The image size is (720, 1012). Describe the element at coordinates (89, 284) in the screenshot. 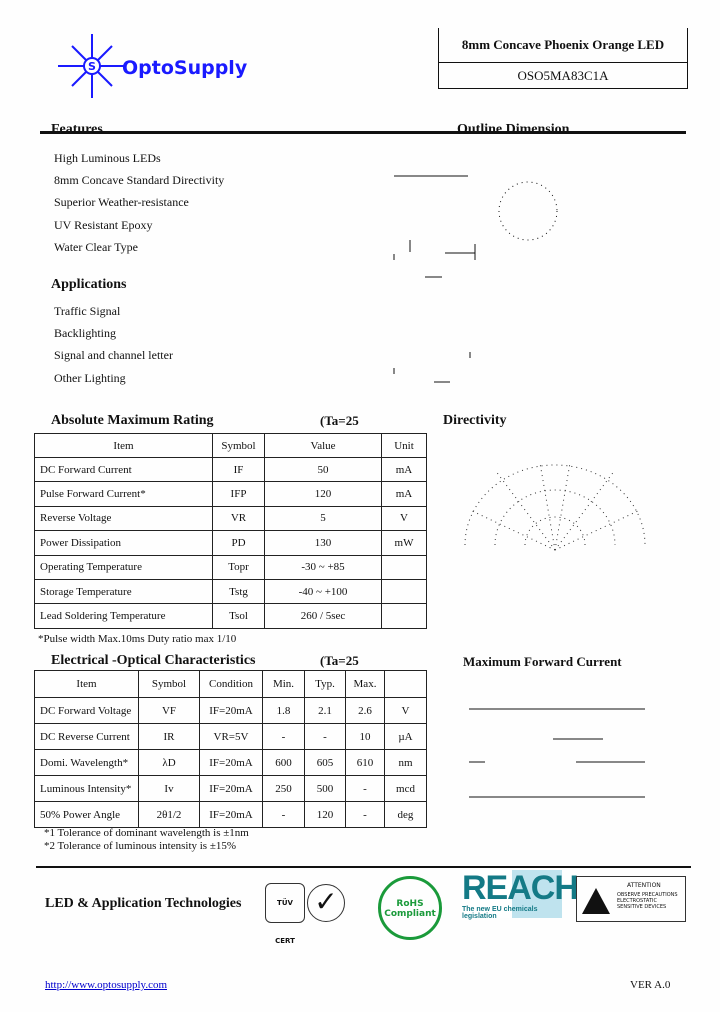

I see `applications-title: Applications` at that location.